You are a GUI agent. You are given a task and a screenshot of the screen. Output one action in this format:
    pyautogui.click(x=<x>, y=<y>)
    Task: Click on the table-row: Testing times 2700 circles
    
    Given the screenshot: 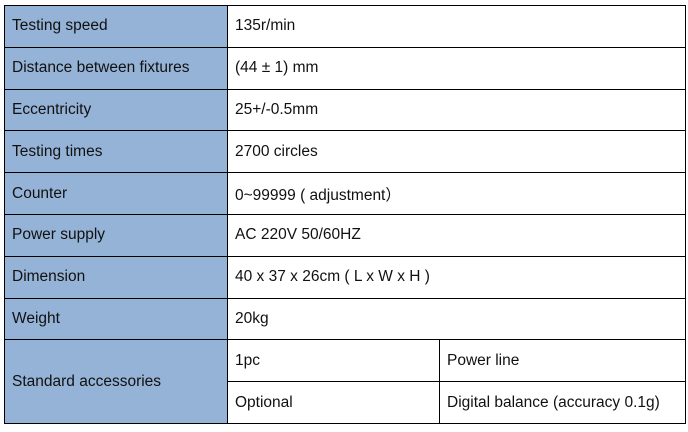 What is the action you would take?
    pyautogui.click(x=345, y=152)
    